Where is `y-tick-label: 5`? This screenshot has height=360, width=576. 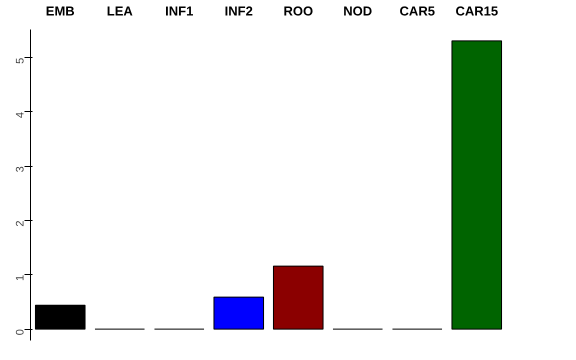 y-tick-label: 5 is located at coordinates (20, 61).